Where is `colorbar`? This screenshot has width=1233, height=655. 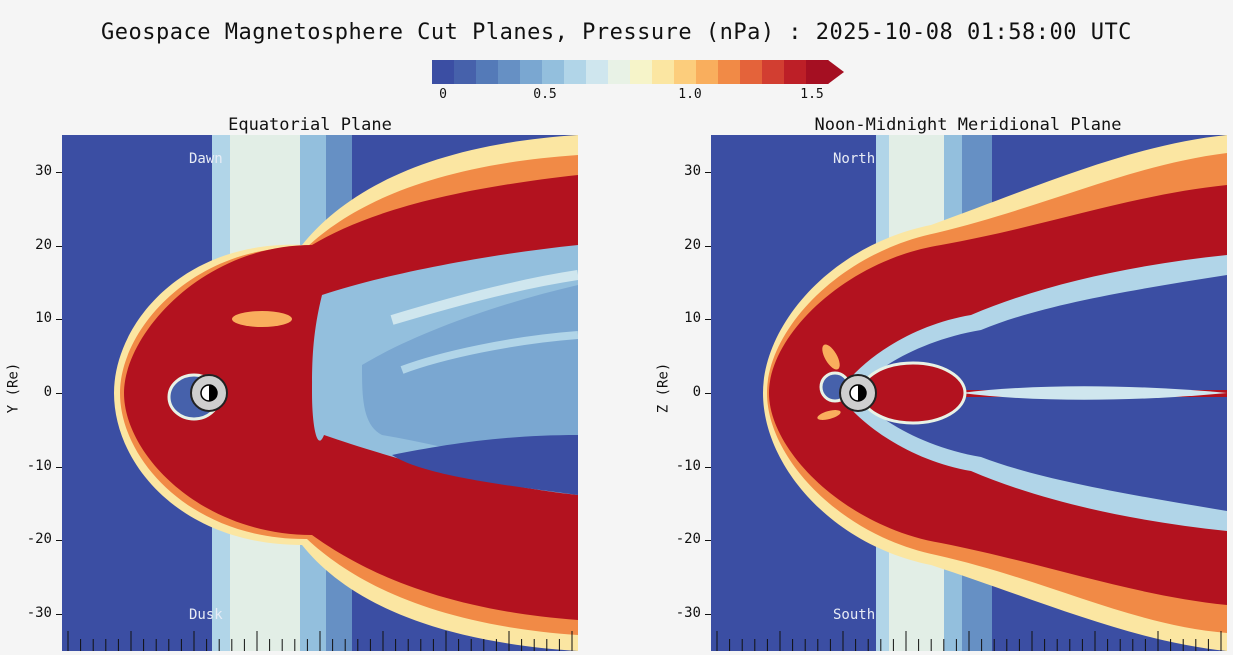
colorbar is located at coordinates (638, 72).